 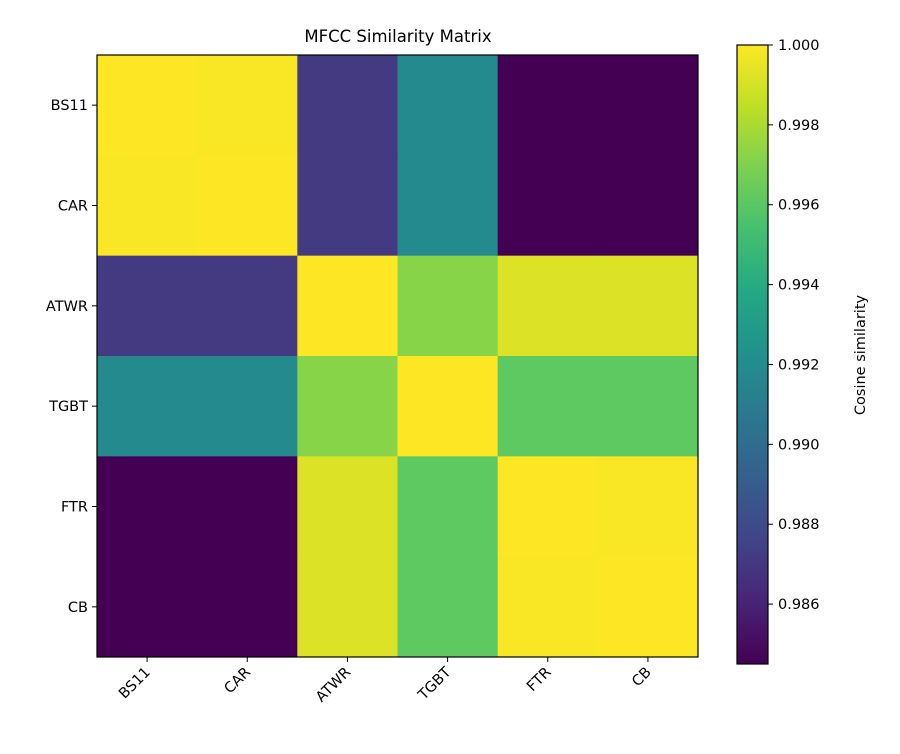 What do you see at coordinates (237, 681) in the screenshot?
I see `x-tick-label: CAR` at bounding box center [237, 681].